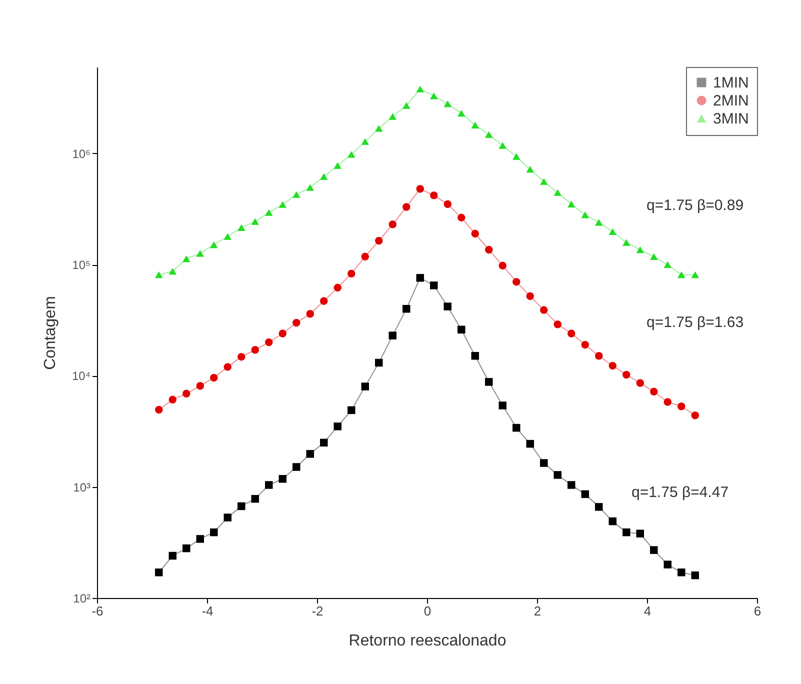  Describe the element at coordinates (318, 611) in the screenshot. I see `x-tick-label: -2` at that location.